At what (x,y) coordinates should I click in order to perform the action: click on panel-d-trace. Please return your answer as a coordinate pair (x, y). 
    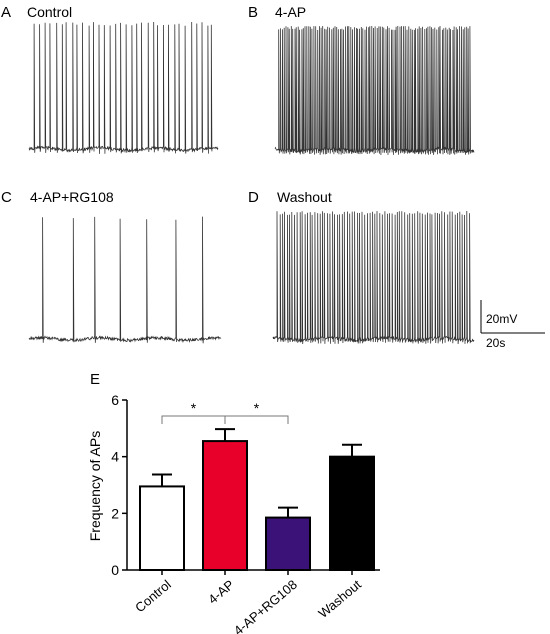
    Looking at the image, I should click on (373, 277).